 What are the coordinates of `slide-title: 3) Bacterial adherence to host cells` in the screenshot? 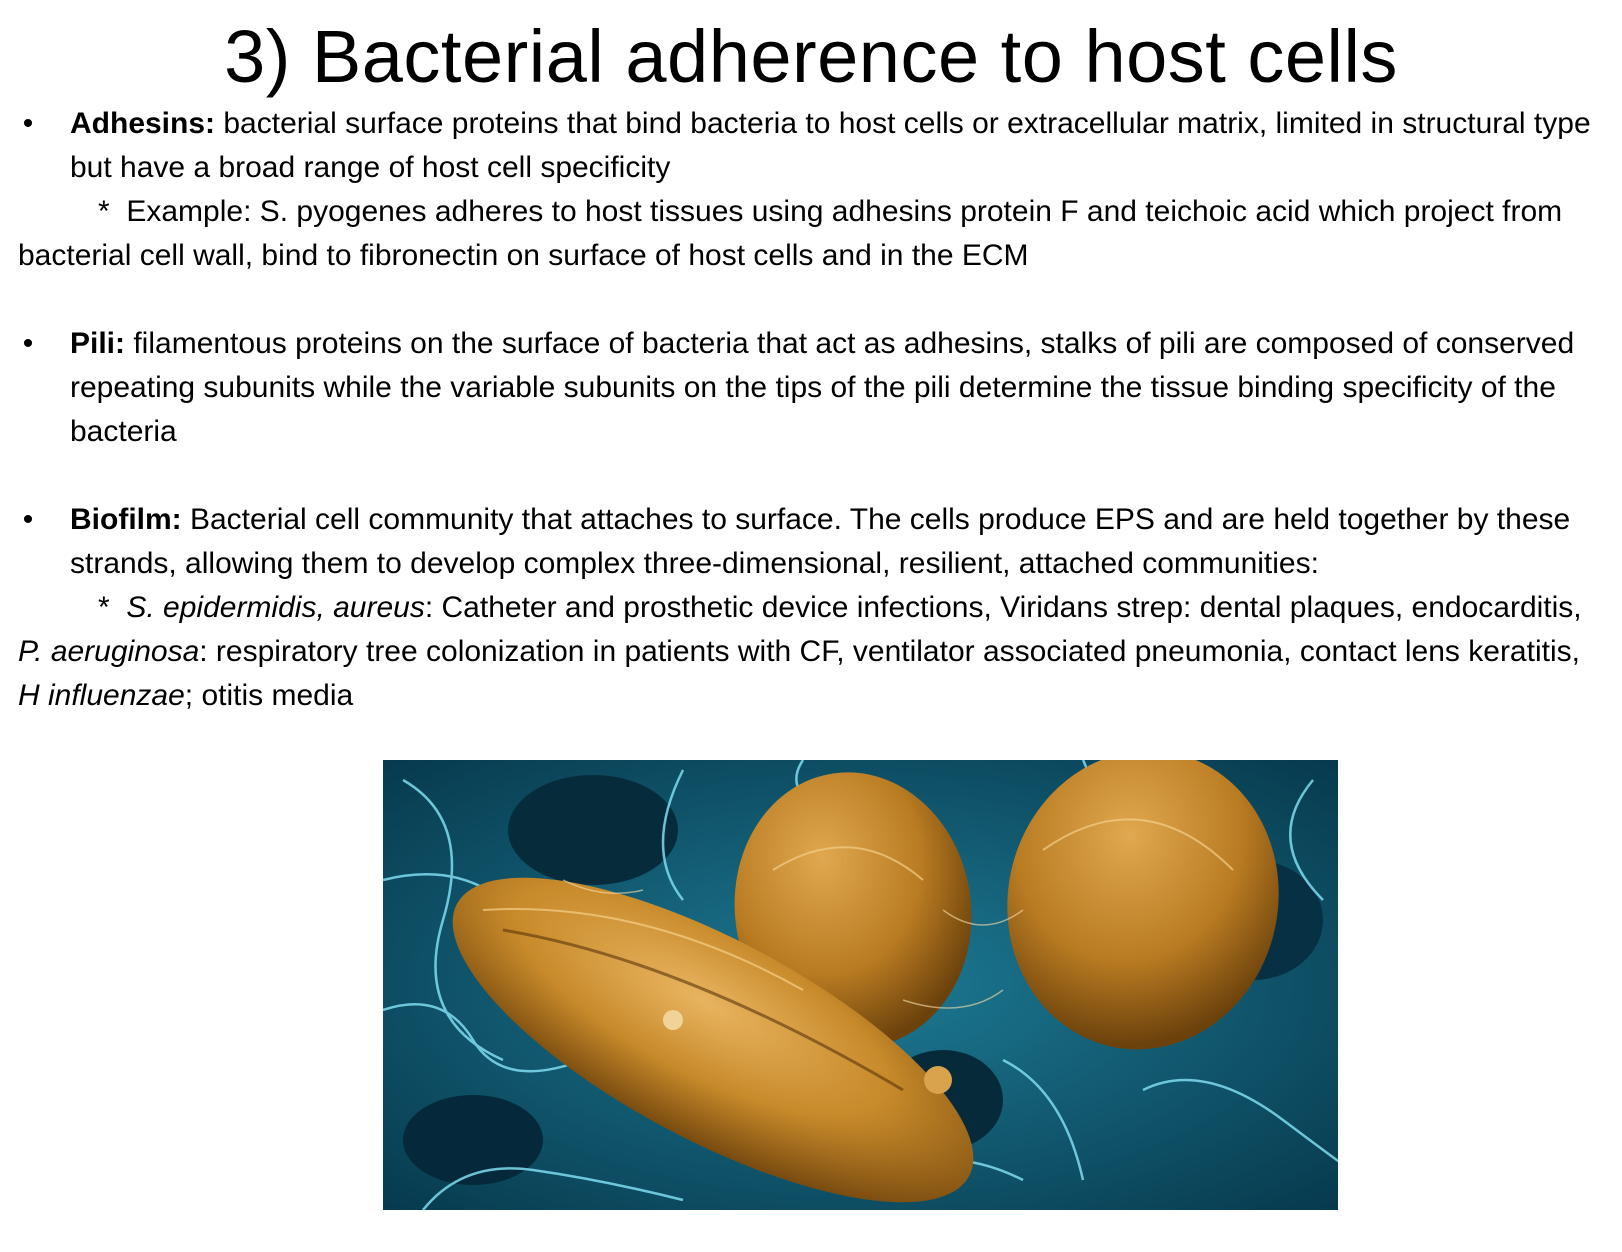 It's located at (811, 56).